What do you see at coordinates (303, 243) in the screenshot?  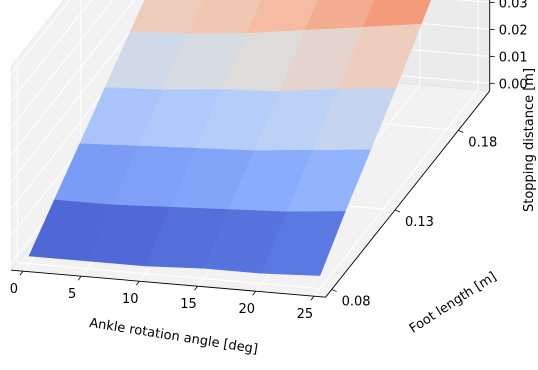 I see `surface-cell` at bounding box center [303, 243].